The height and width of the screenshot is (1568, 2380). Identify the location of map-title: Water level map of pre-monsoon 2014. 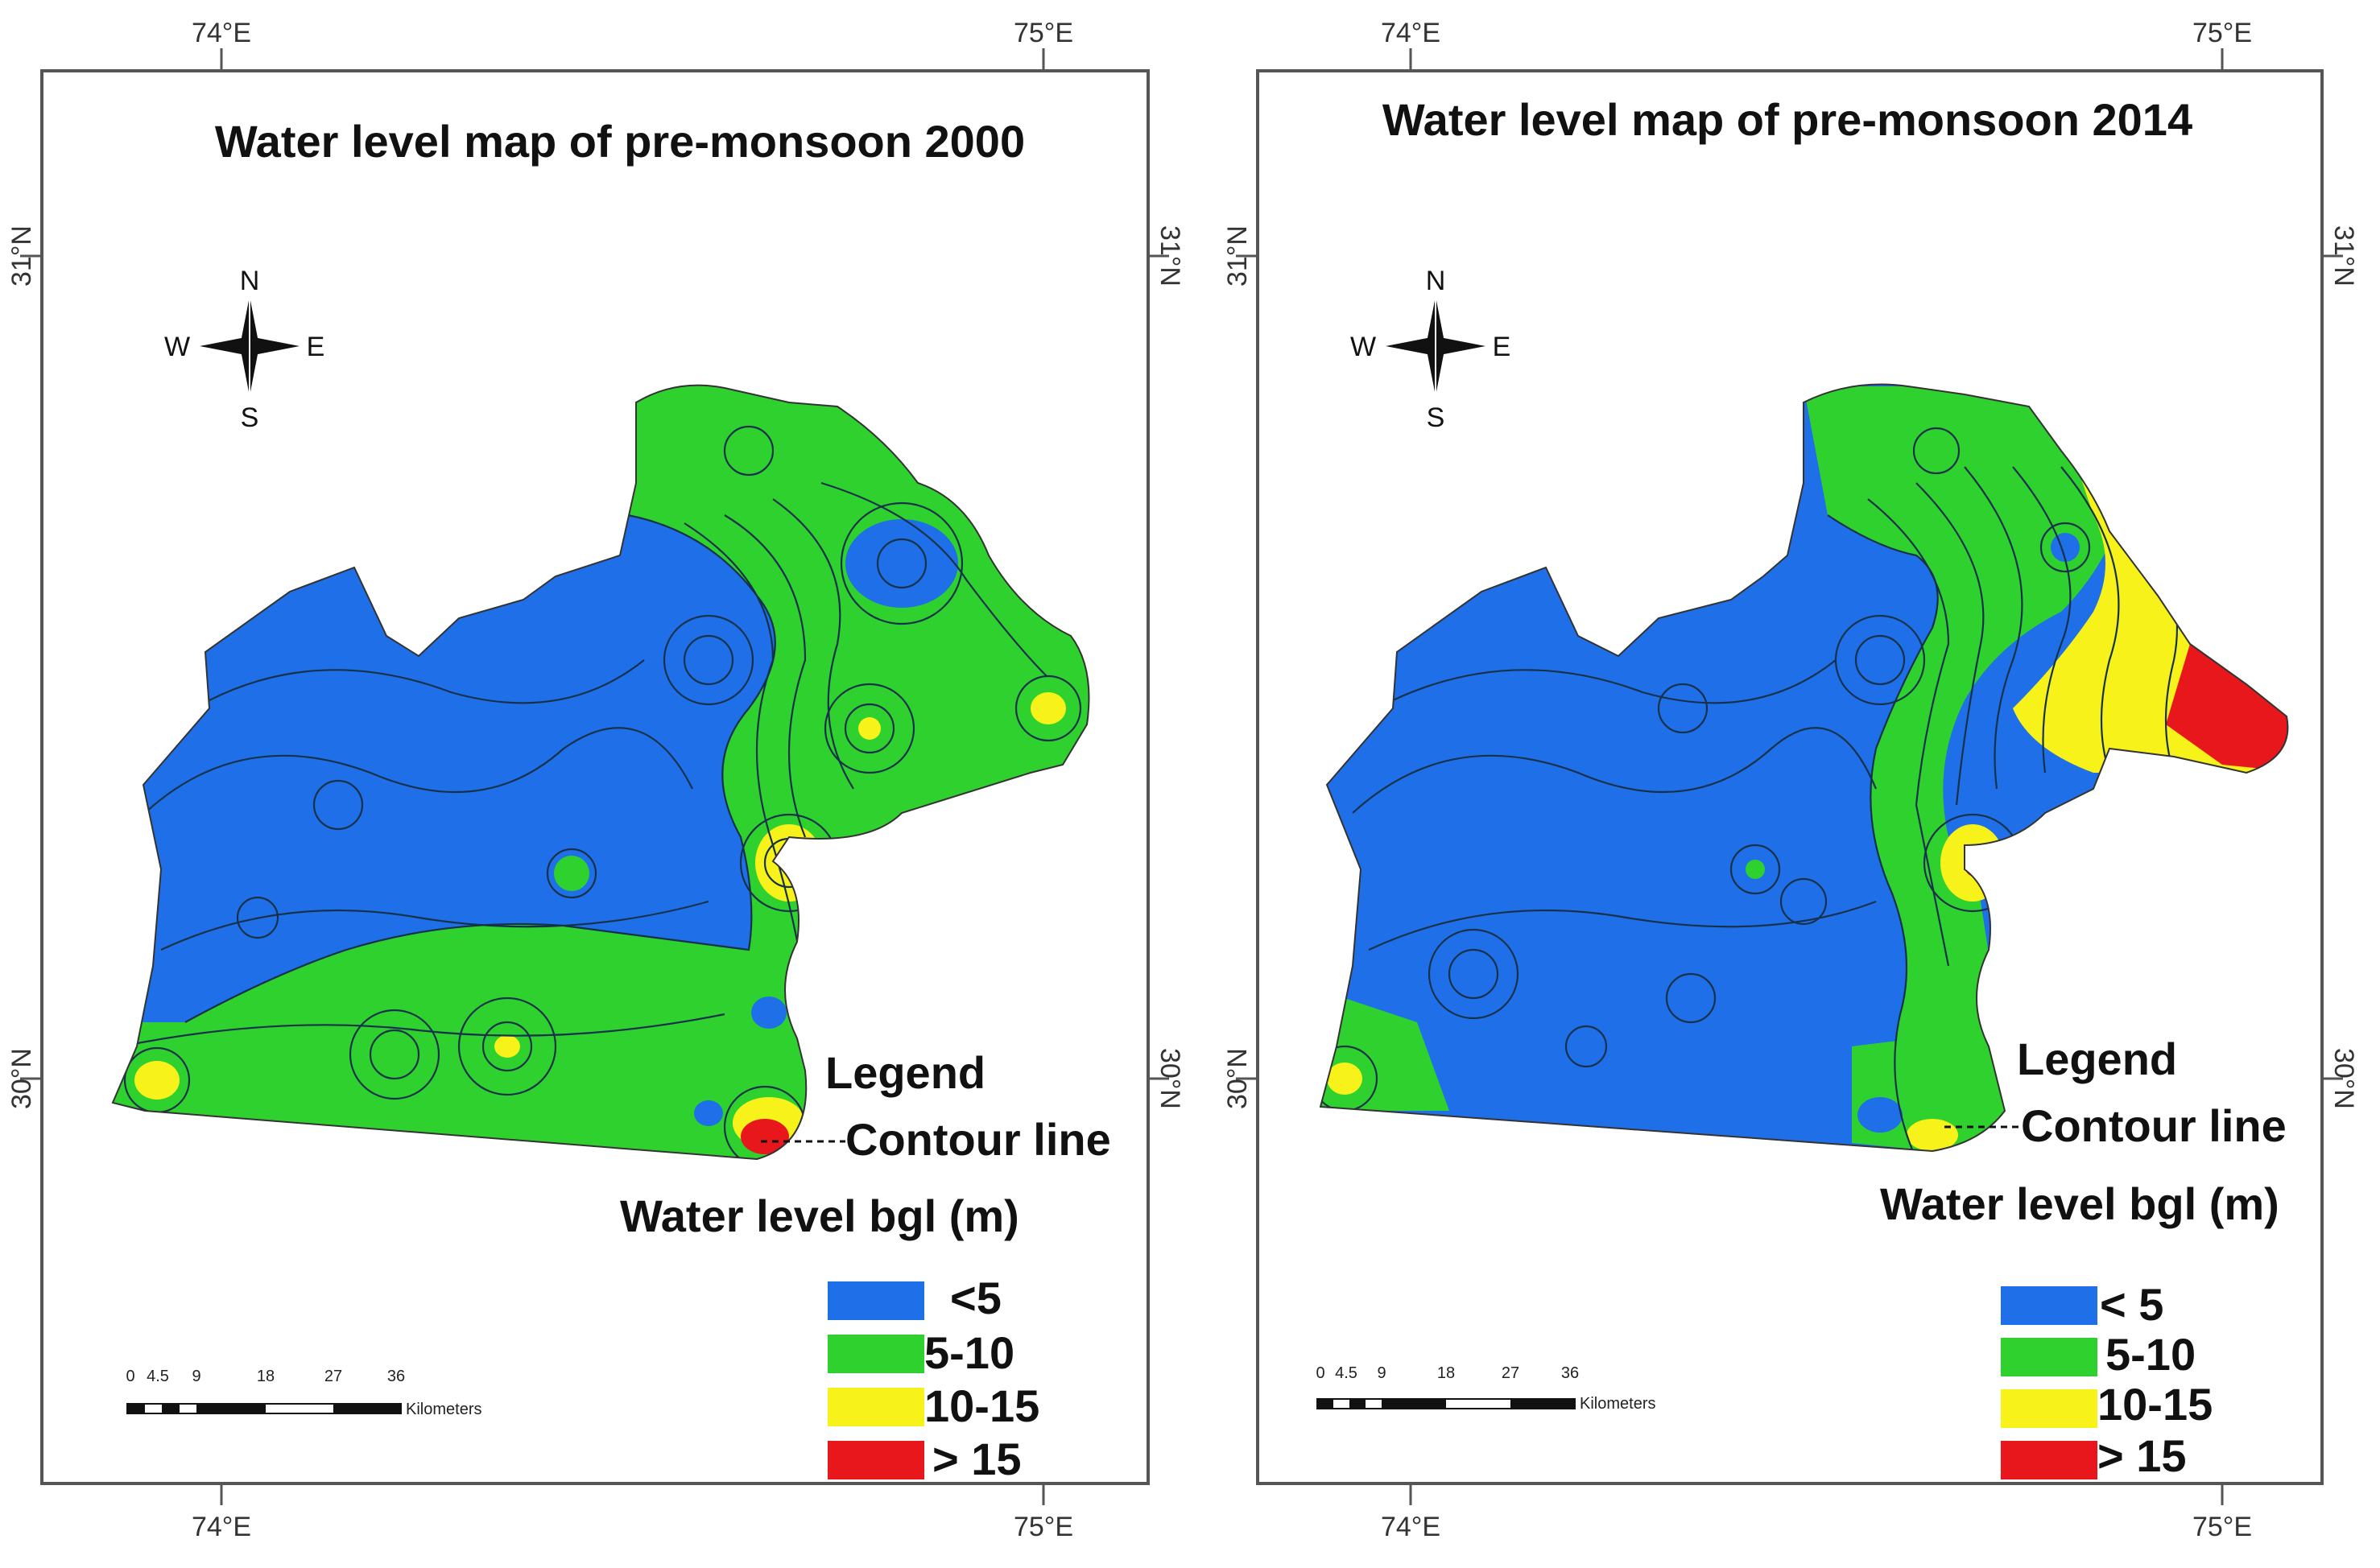
(1787, 119).